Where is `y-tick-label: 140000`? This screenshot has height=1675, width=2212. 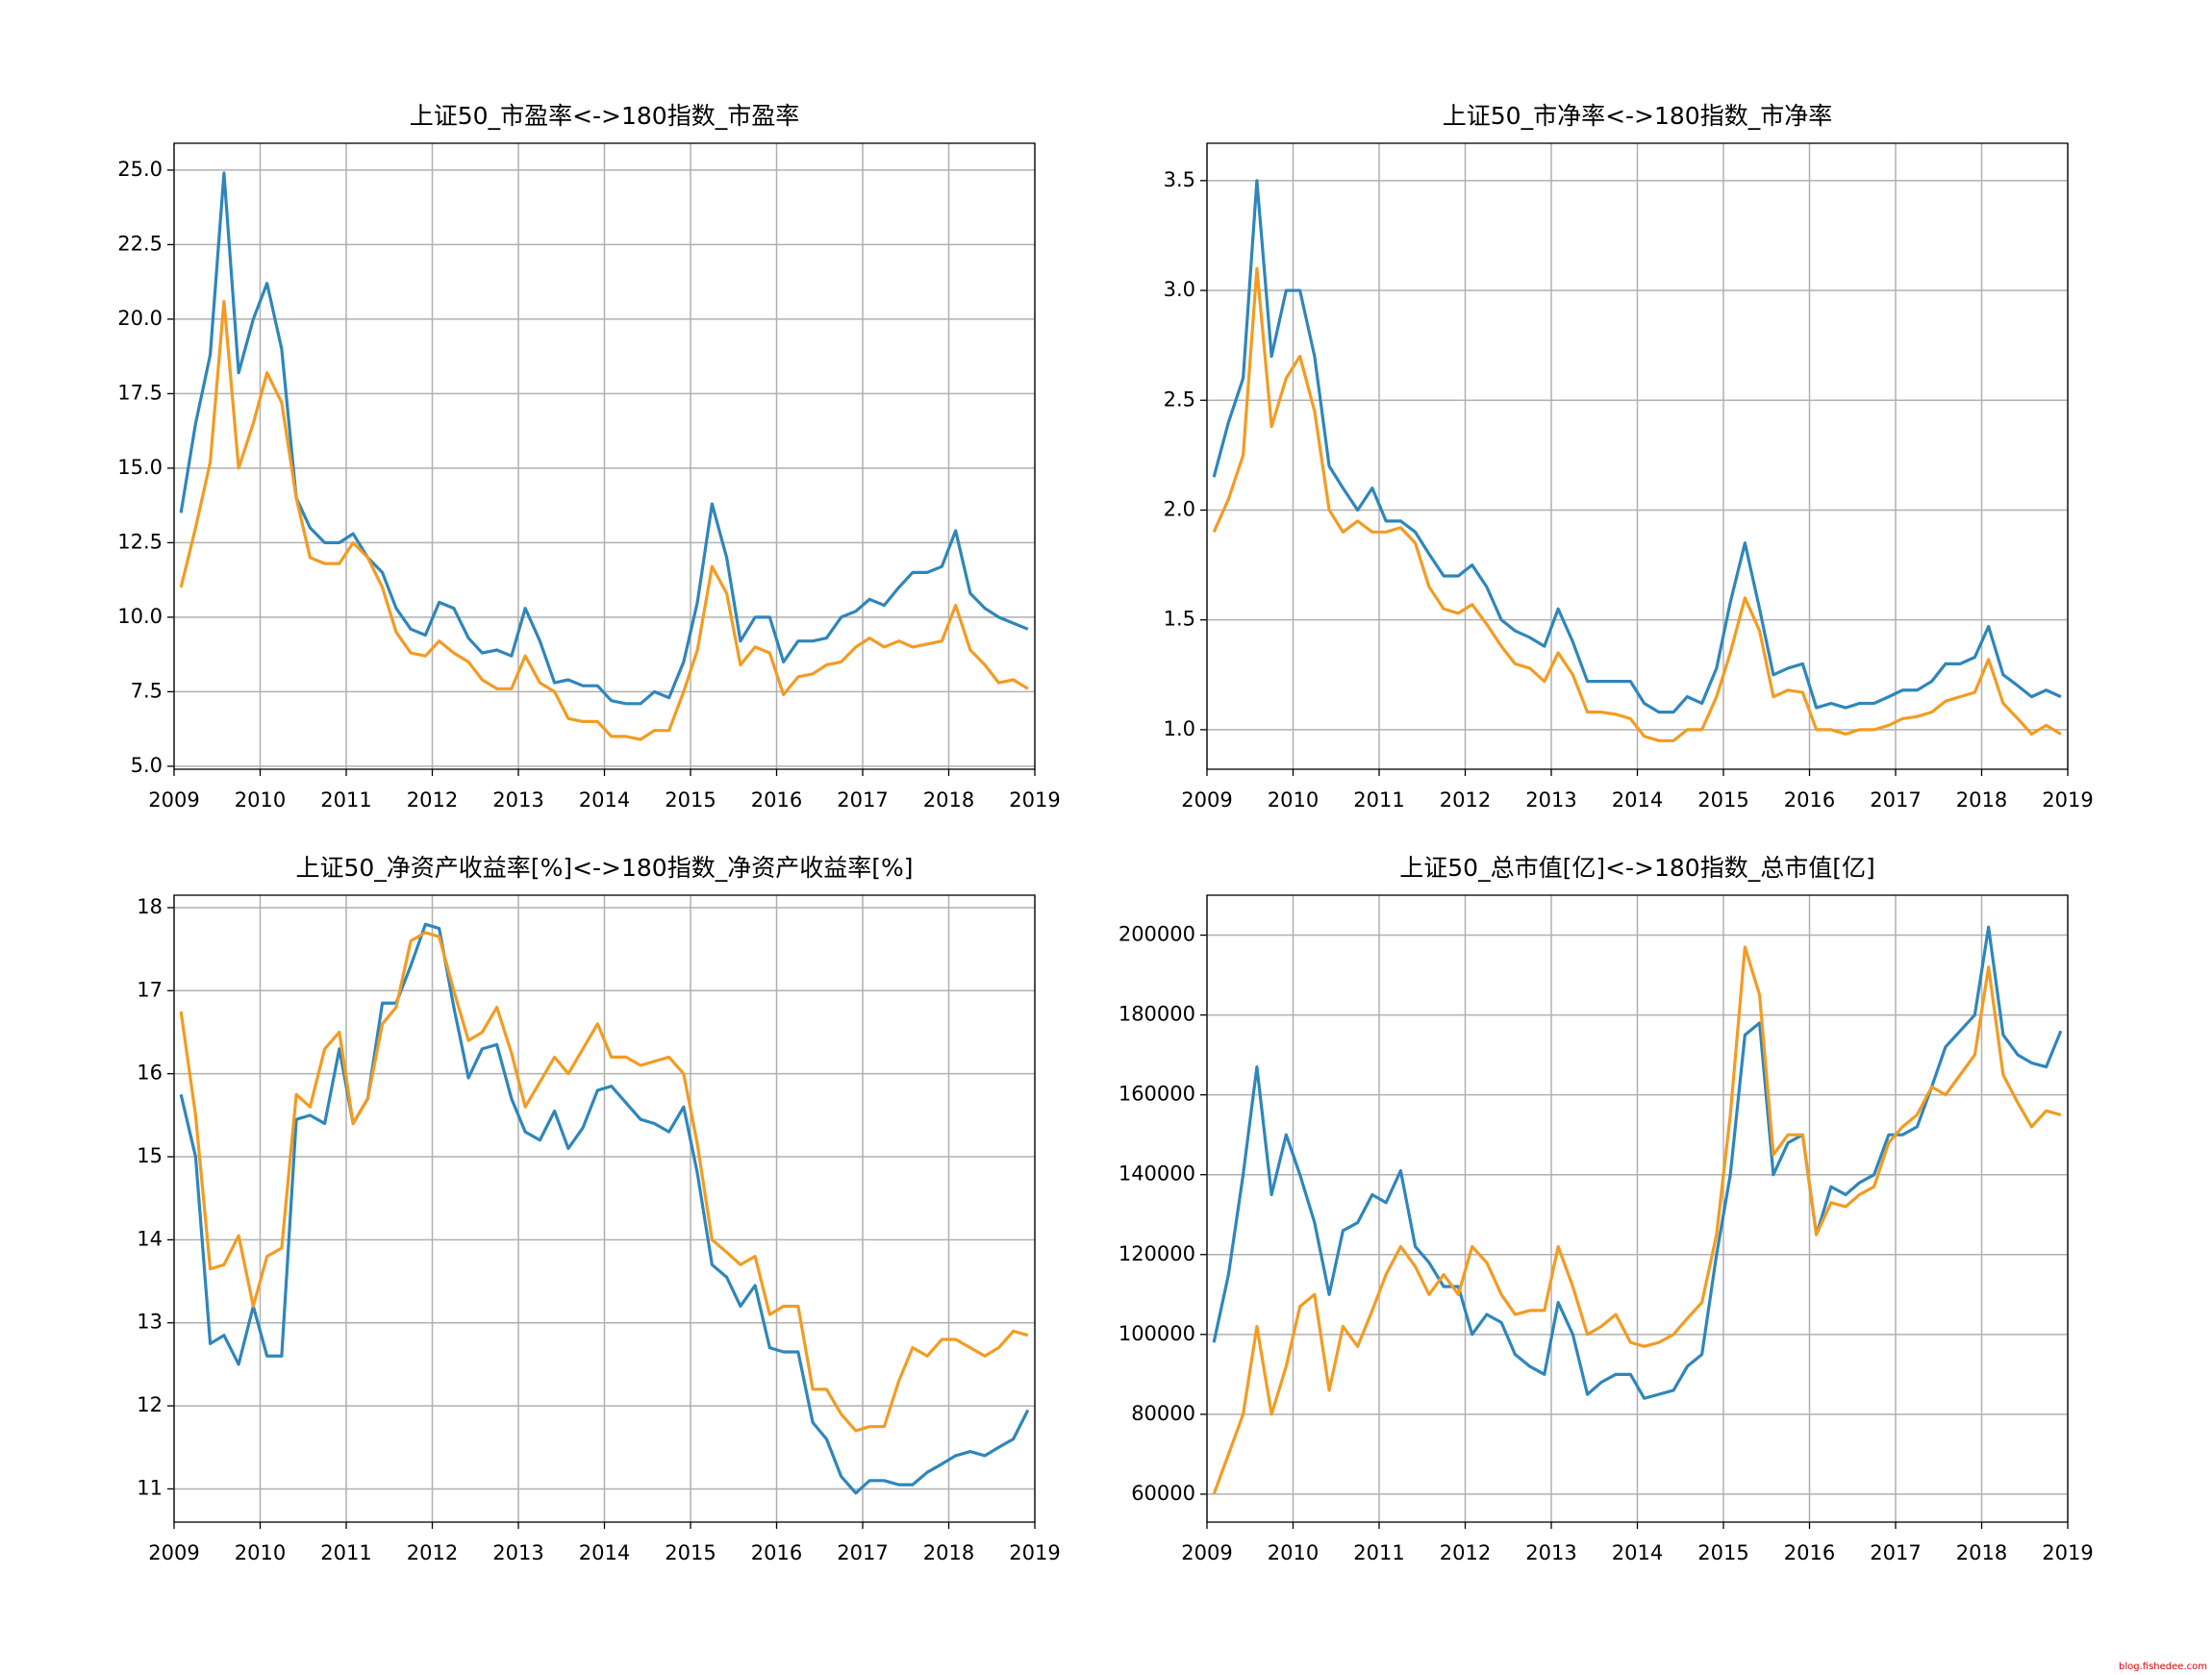
y-tick-label: 140000 is located at coordinates (1157, 1174).